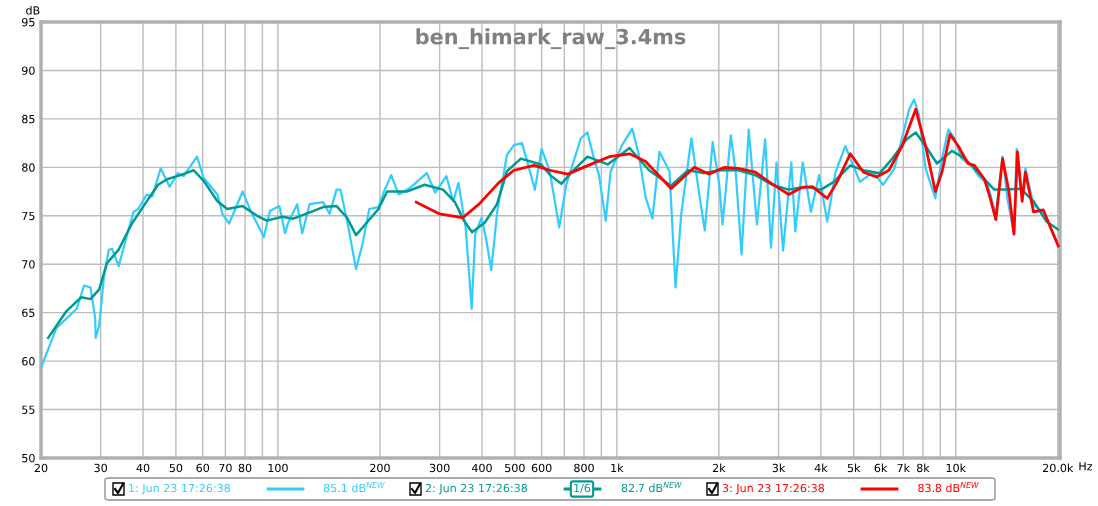 The width and height of the screenshot is (1098, 506). Describe the element at coordinates (1086, 466) in the screenshot. I see `x-axis-title: Hz` at that location.